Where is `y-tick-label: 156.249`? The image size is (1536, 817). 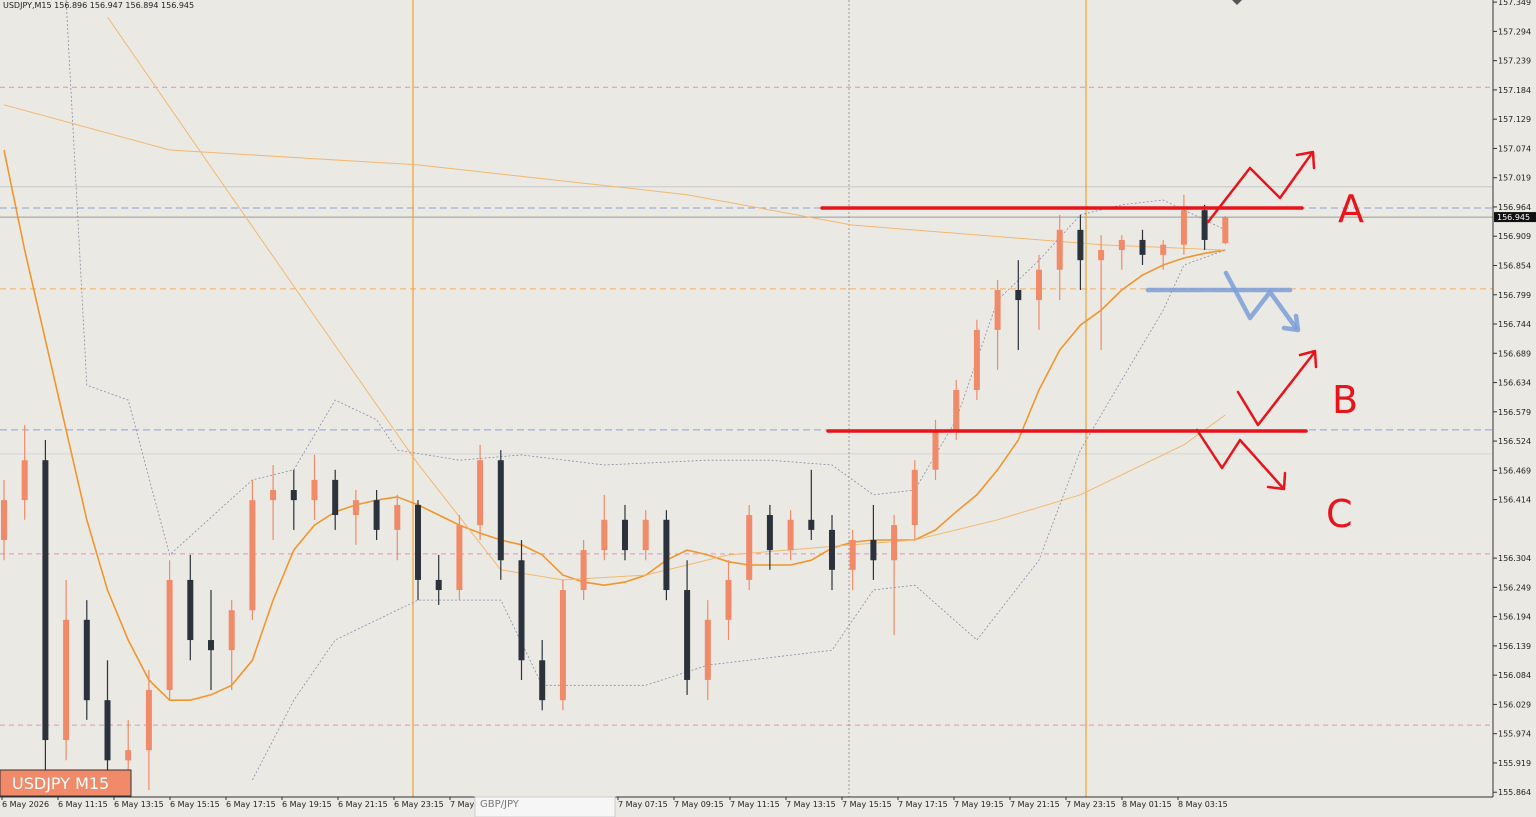
y-tick-label: 156.249 is located at coordinates (1514, 587).